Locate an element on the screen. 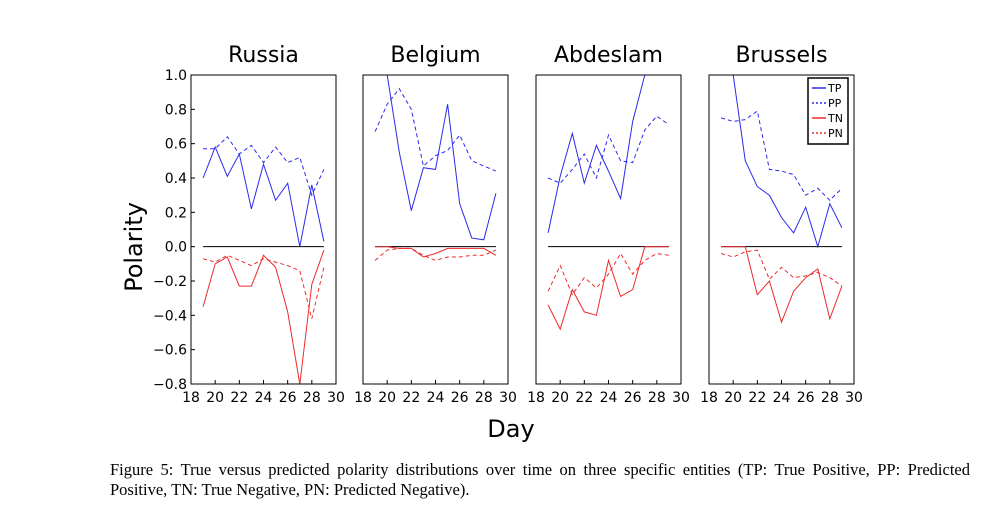 The height and width of the screenshot is (514, 997). chart-panel-2: Abdeslam 18 20 22 24 26 28 30 is located at coordinates (608, 224).